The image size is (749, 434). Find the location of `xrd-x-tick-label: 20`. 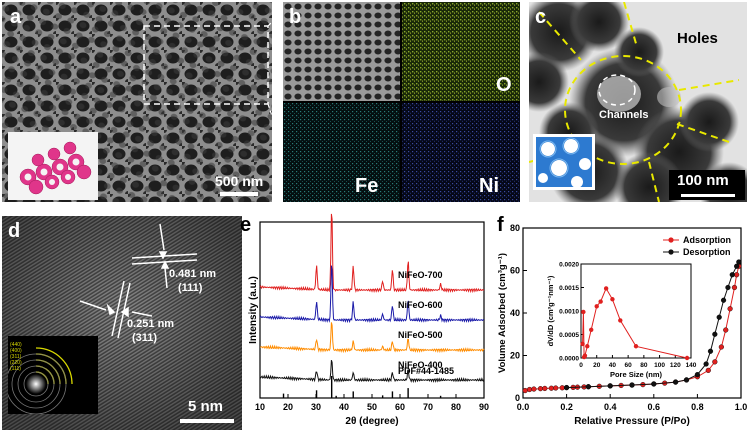

xrd-x-tick-label: 20 is located at coordinates (288, 407).